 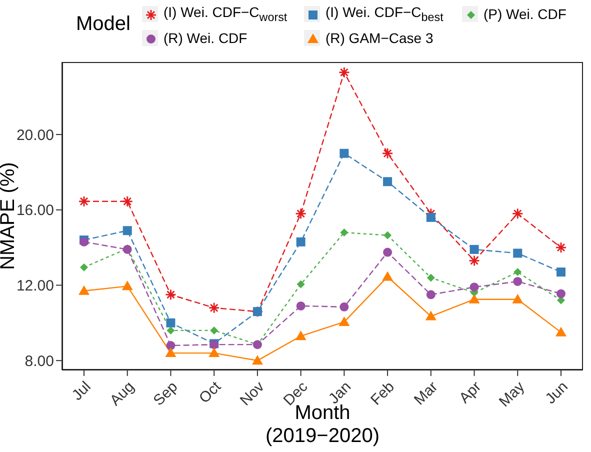 What do you see at coordinates (166, 394) in the screenshot?
I see `x-tick-label: Sep` at bounding box center [166, 394].